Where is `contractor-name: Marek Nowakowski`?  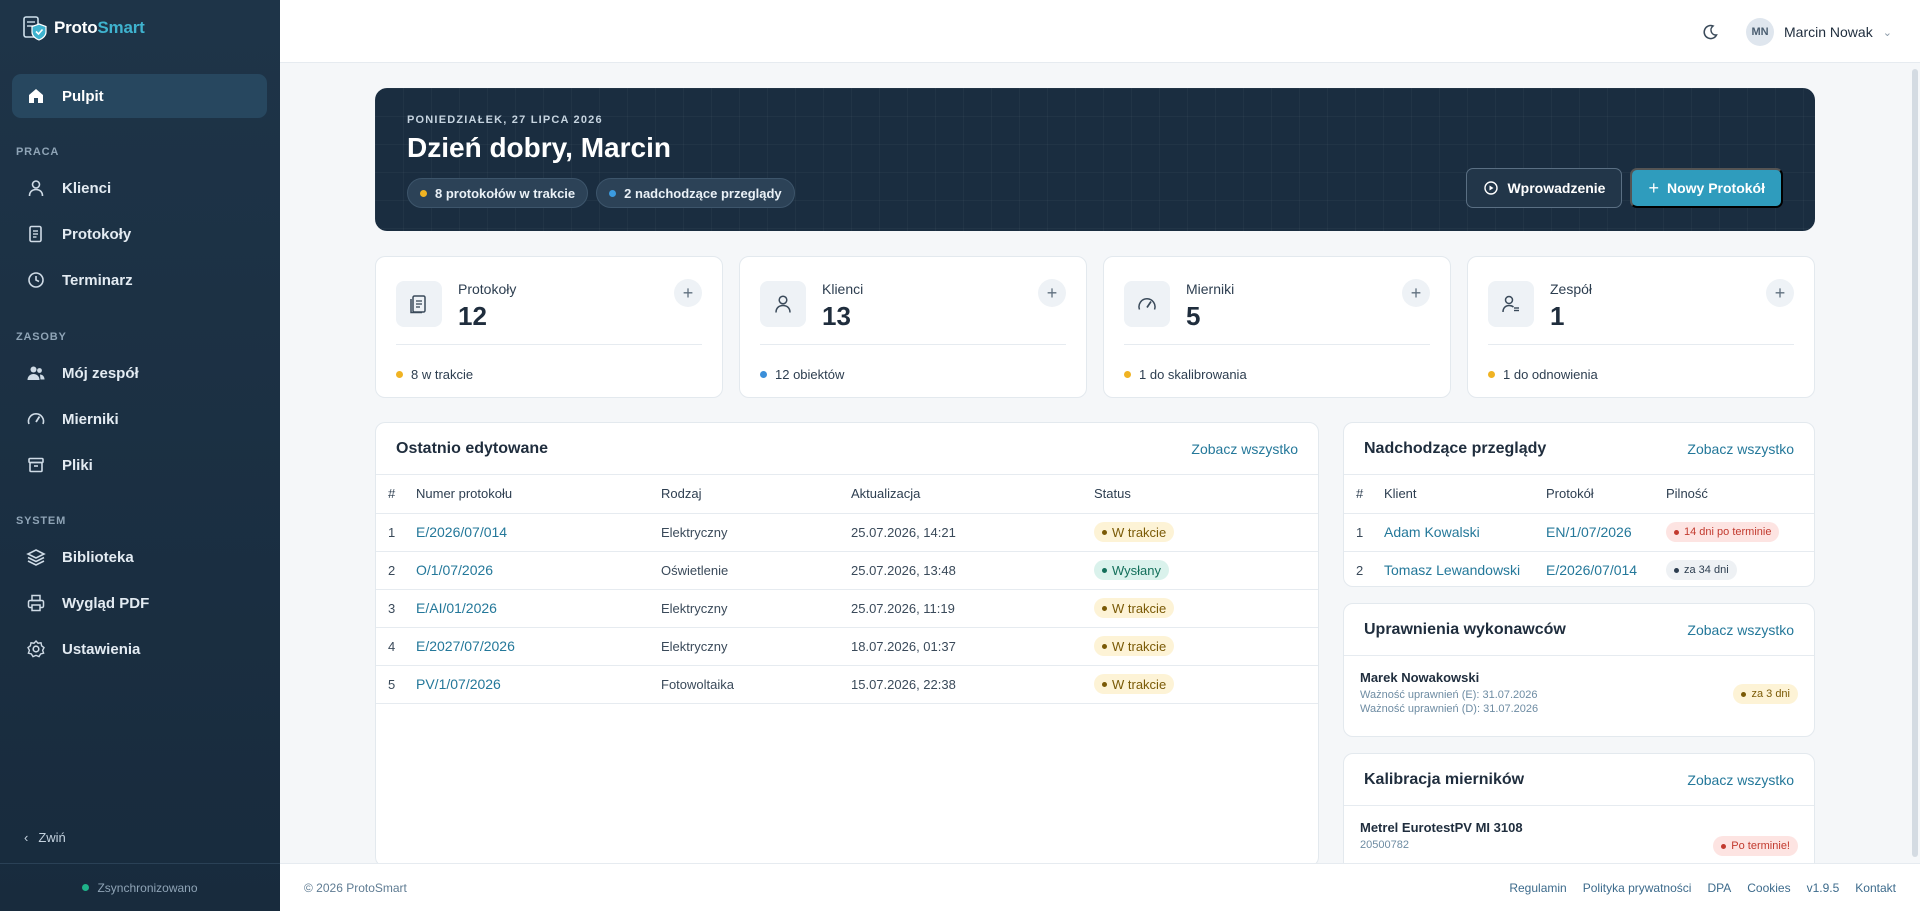
contractor-name: Marek Nowakowski is located at coordinates (1420, 677).